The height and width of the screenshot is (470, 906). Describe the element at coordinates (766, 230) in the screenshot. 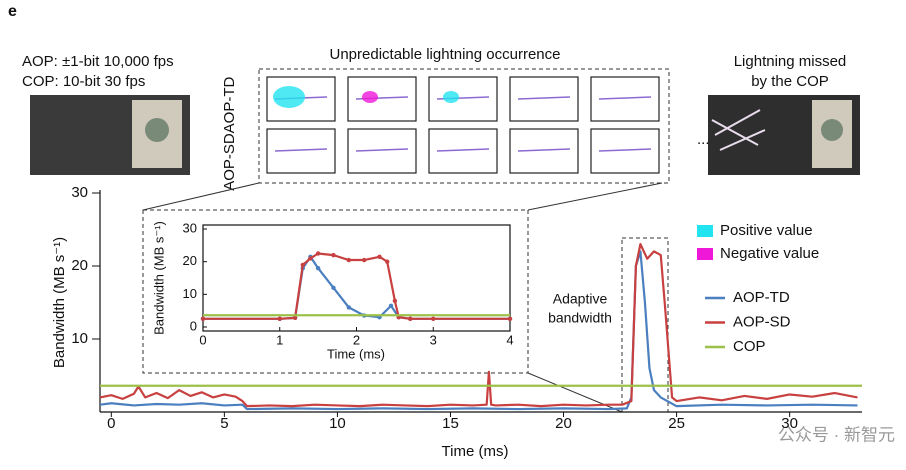

I see `legend-label: Positive value` at that location.